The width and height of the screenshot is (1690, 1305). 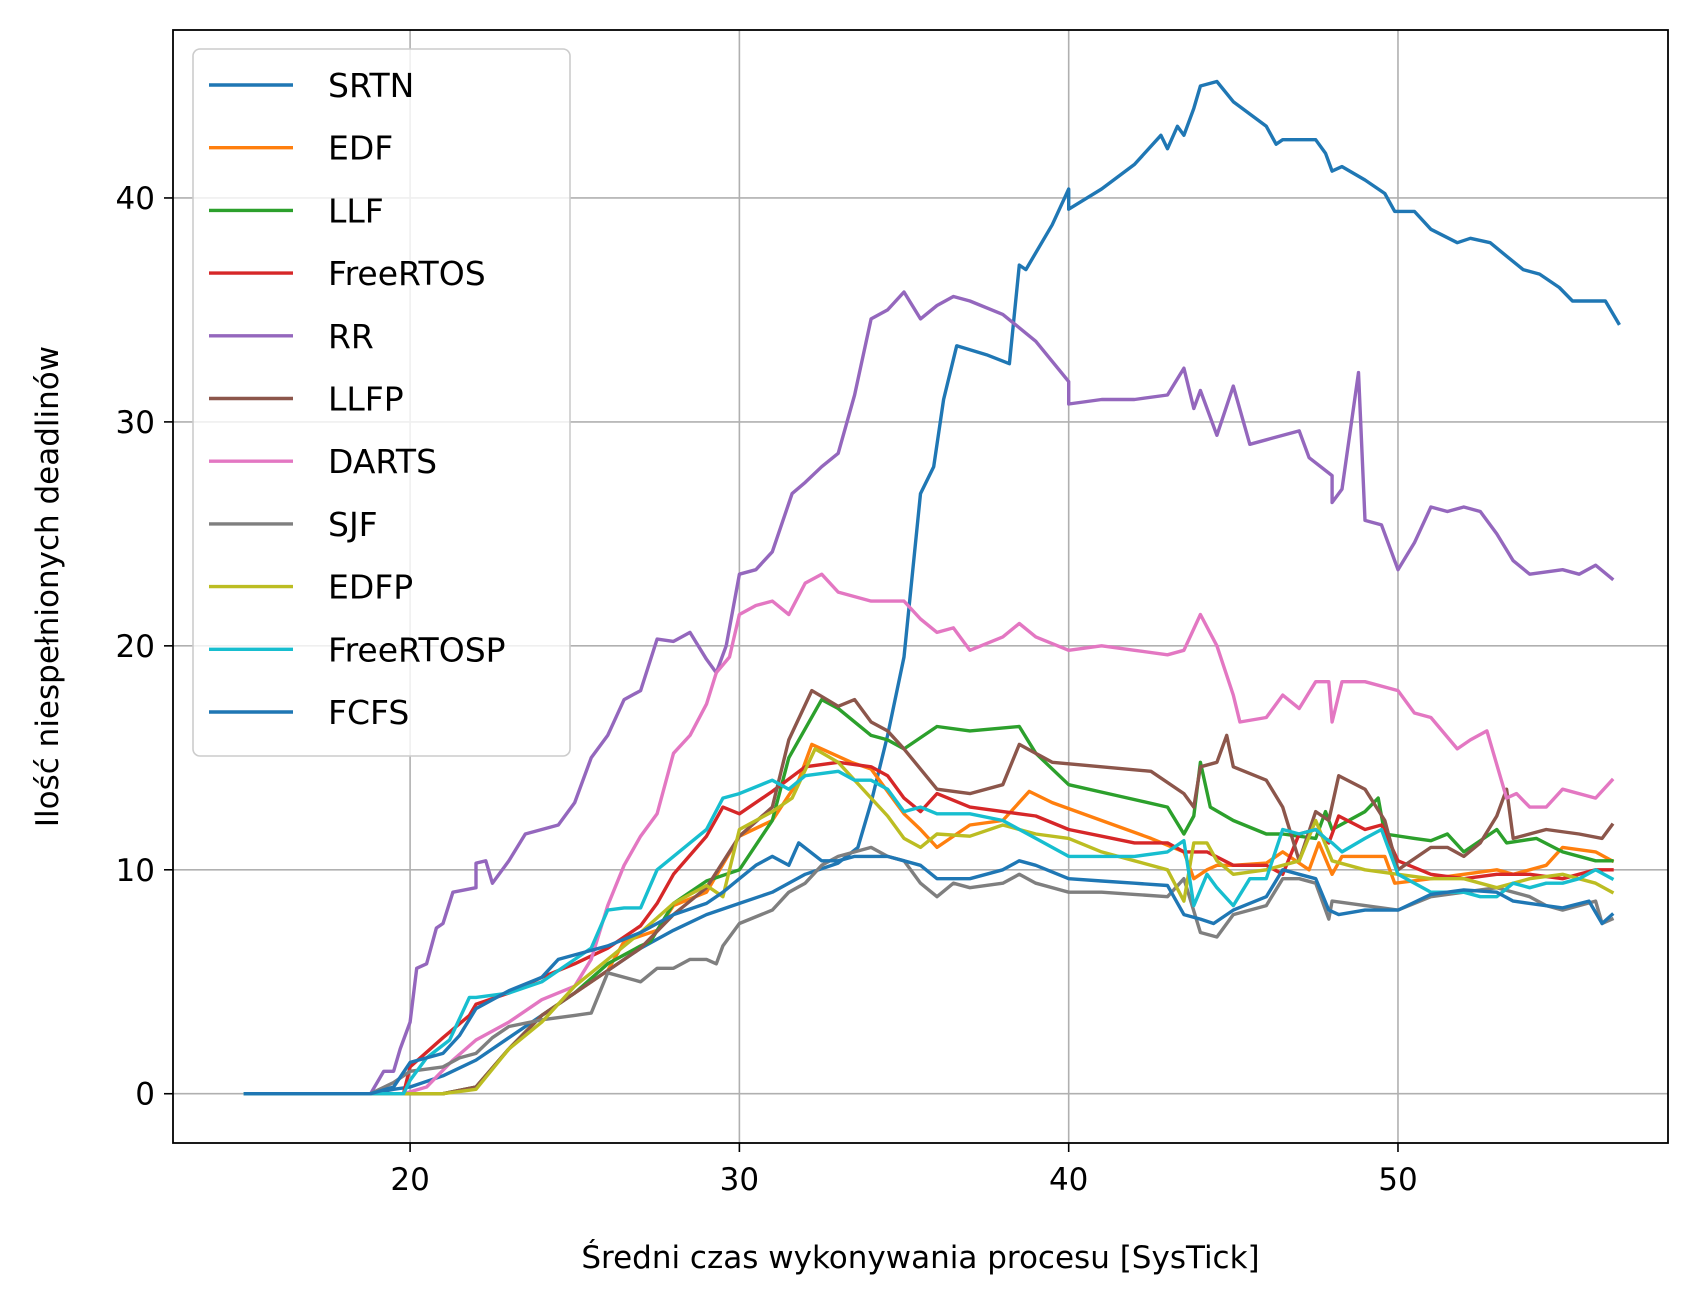 What do you see at coordinates (135, 199) in the screenshot?
I see `y-tick-label-40: 40` at bounding box center [135, 199].